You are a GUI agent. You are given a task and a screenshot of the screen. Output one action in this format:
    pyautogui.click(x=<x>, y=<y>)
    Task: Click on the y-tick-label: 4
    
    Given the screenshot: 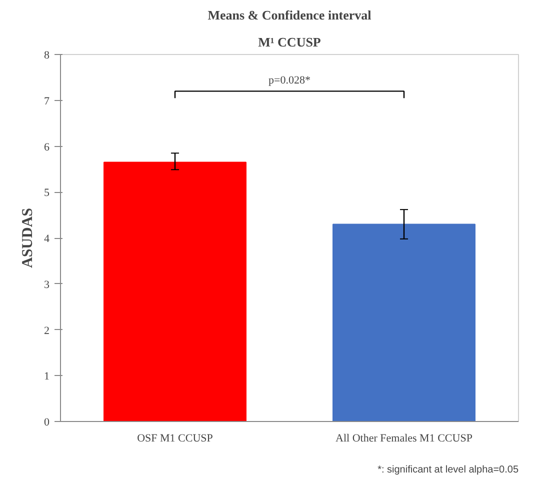 What is the action you would take?
    pyautogui.click(x=47, y=239)
    